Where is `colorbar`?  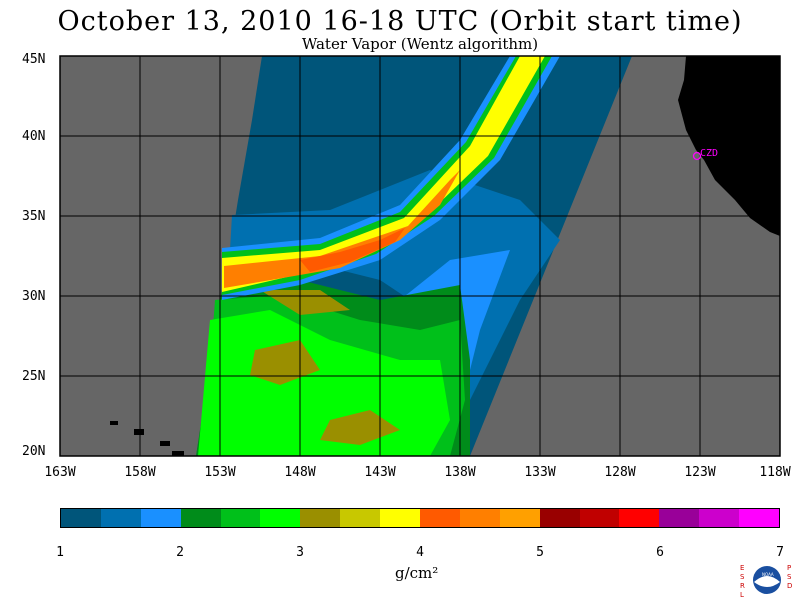
colorbar is located at coordinates (420, 518).